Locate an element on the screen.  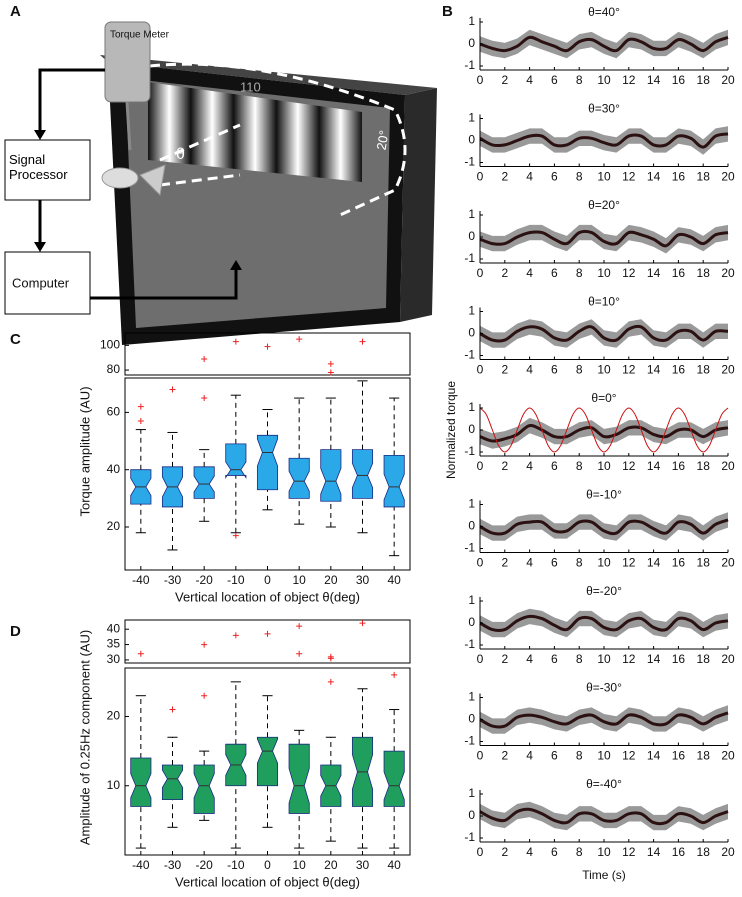
chart-title: θ=-30° is located at coordinates (604, 688).